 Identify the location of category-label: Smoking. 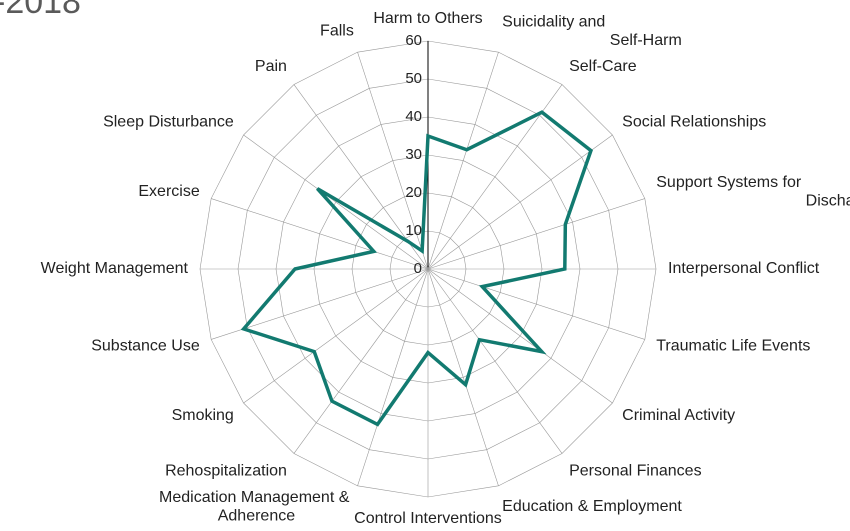
(203, 415).